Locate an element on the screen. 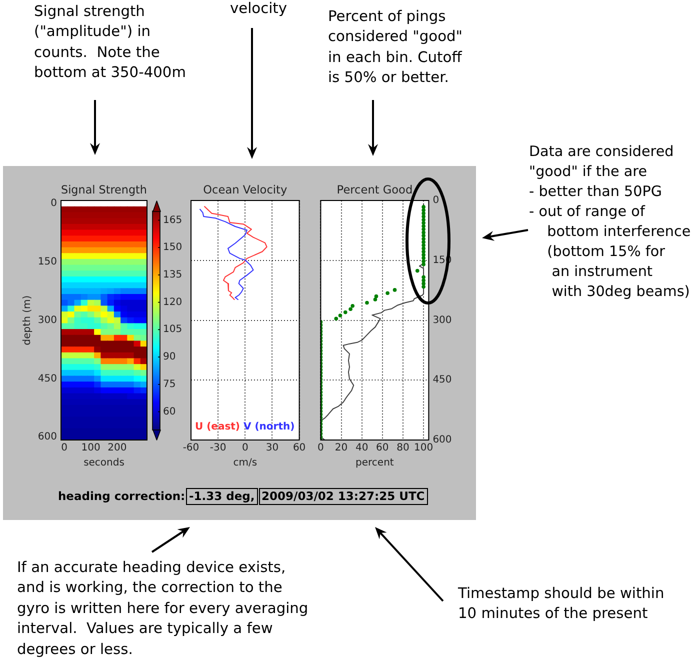 The width and height of the screenshot is (697, 665). text: Data are considered "good" if the are - better than 50PG - out of range of bottom interference (bottom 15% for an instrument with 30deg beams) is located at coordinates (610, 222).